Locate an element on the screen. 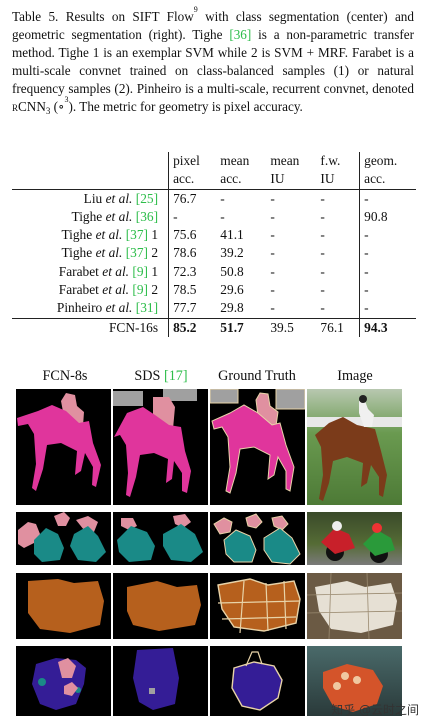 The height and width of the screenshot is (724, 429). ground-truth-boat is located at coordinates (257, 681).